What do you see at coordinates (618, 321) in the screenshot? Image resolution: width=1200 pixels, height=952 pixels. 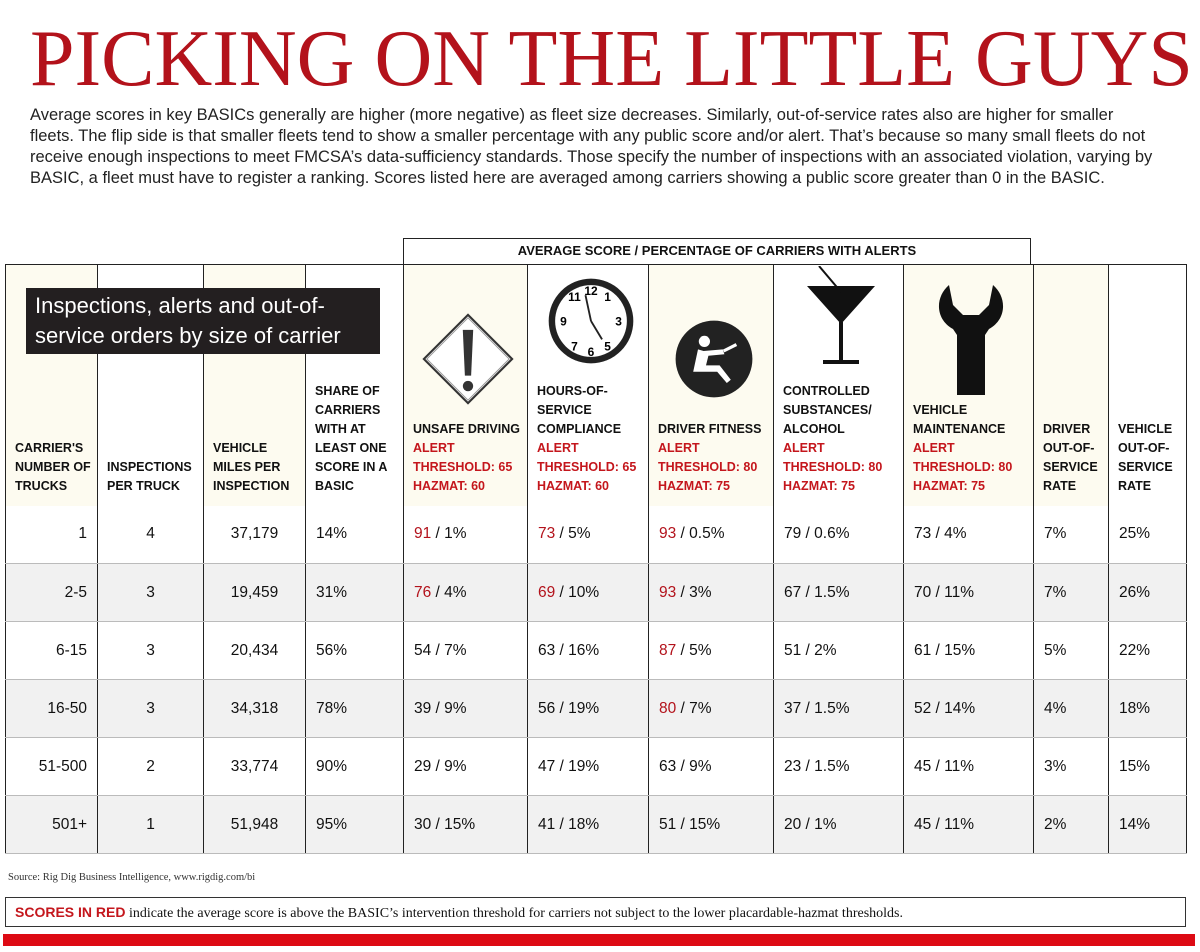 I see `svg-text: 3` at bounding box center [618, 321].